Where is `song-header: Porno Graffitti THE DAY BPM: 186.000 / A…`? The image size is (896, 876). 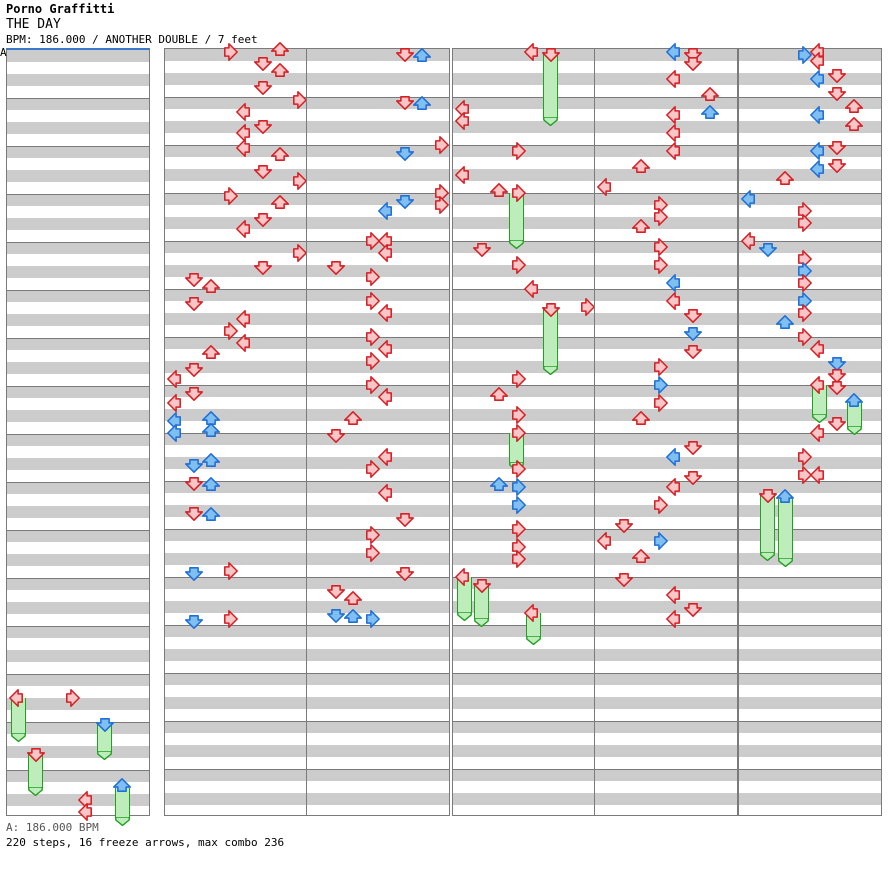 song-header: Porno Graffitti THE DAY BPM: 186.000 / A… is located at coordinates (132, 24).